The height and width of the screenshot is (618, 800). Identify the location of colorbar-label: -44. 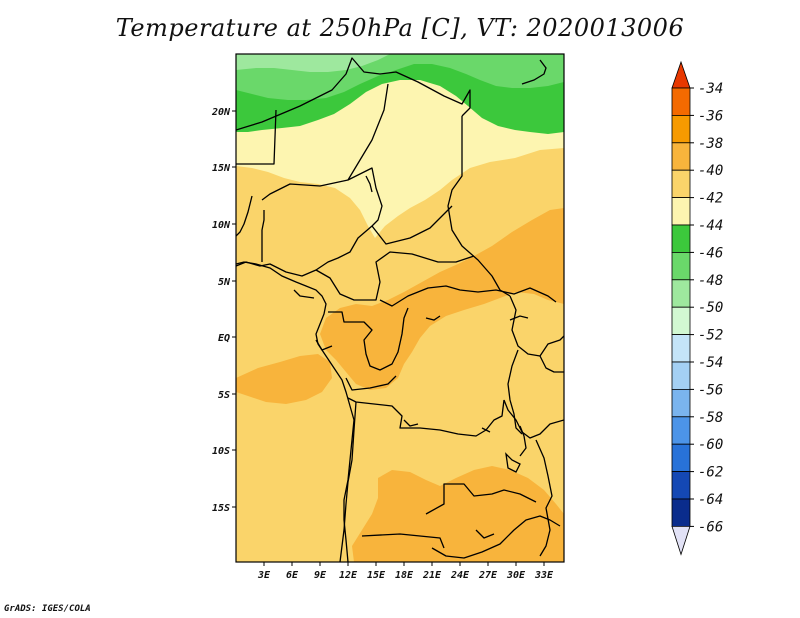
(710, 226).